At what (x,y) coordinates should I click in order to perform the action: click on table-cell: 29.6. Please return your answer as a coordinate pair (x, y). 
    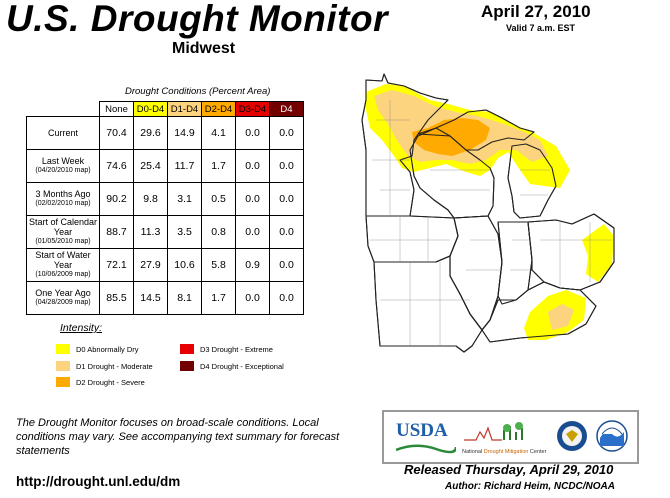
    Looking at the image, I should click on (150, 133).